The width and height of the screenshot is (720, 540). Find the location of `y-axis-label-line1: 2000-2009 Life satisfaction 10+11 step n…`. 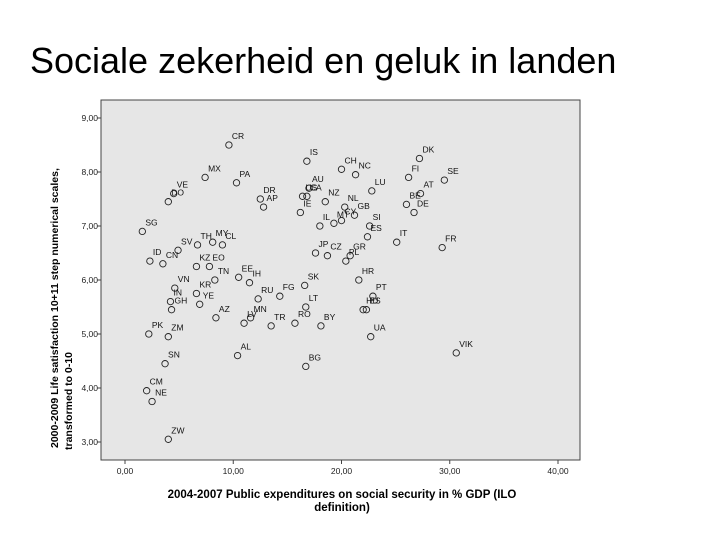

y-axis-label-line1: 2000-2009 Life satisfaction 10+11 step n… is located at coordinates (55, 308).